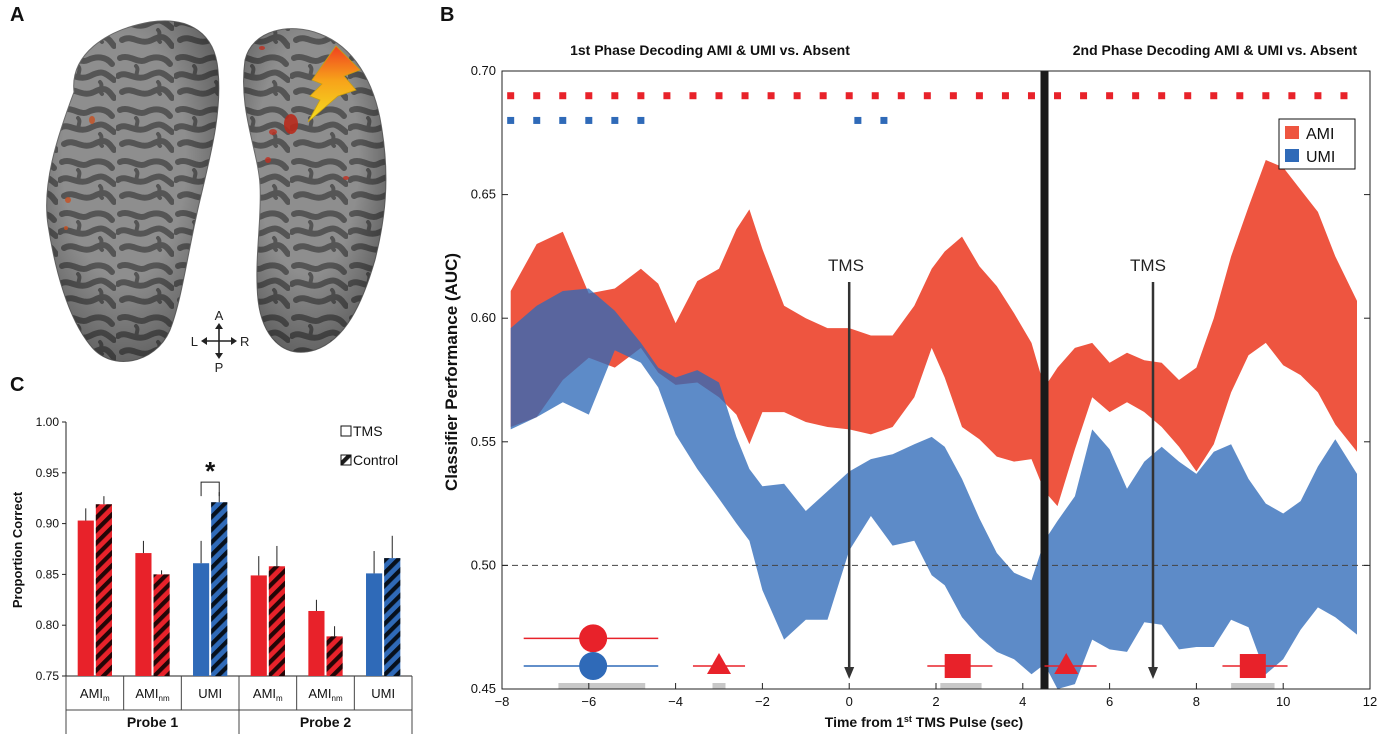 This screenshot has height=734, width=1397. I want to click on panel-a-letter: A, so click(17, 15).